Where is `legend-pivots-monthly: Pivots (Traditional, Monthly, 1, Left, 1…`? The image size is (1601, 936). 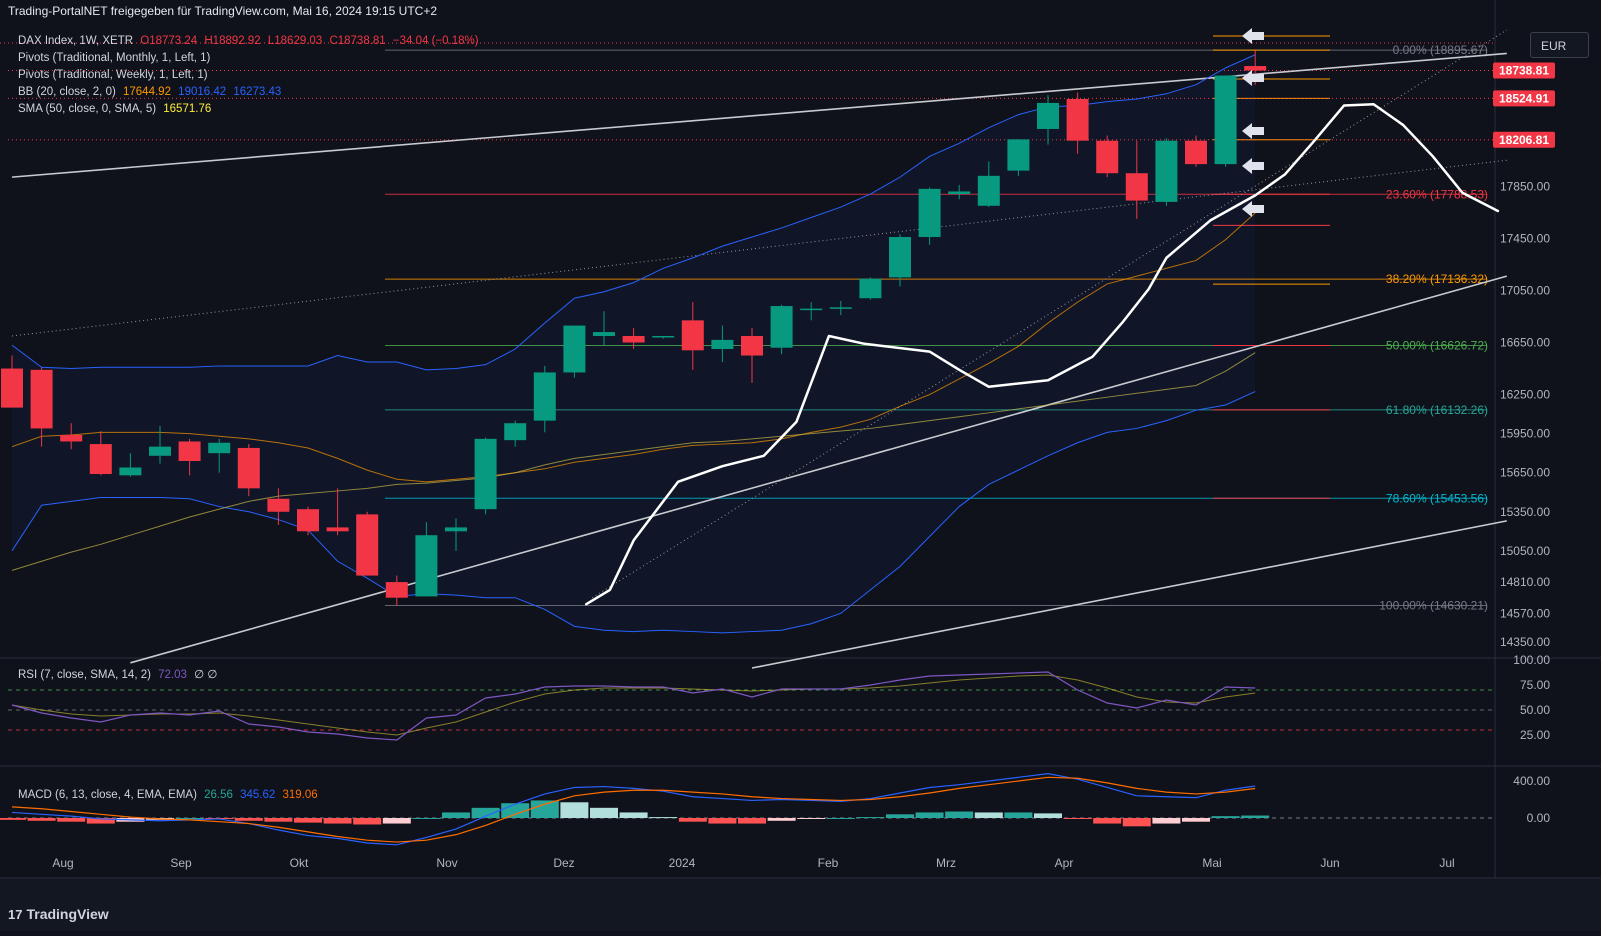
legend-pivots-monthly: Pivots (Traditional, Monthly, 1, Left, 1… is located at coordinates (114, 58).